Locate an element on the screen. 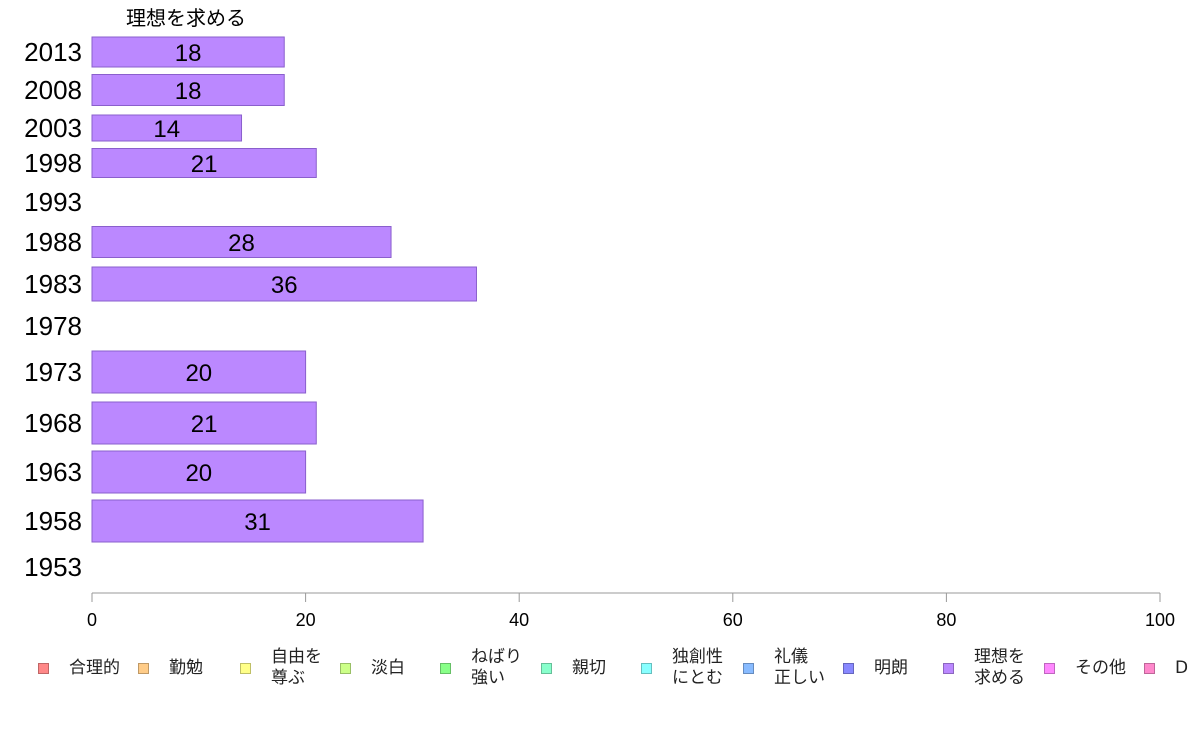  x-axis: 0 20 40 60 80 100 is located at coordinates (631, 611).